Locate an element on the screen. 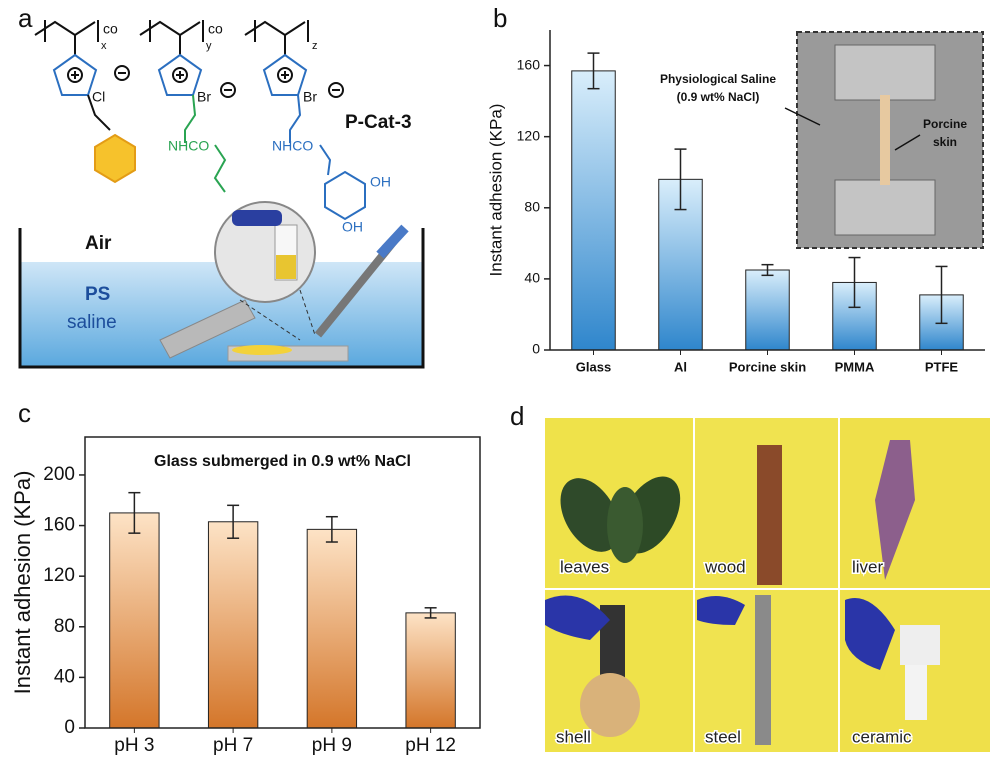 The image size is (1000, 773). panel-label: d is located at coordinates (517, 416).